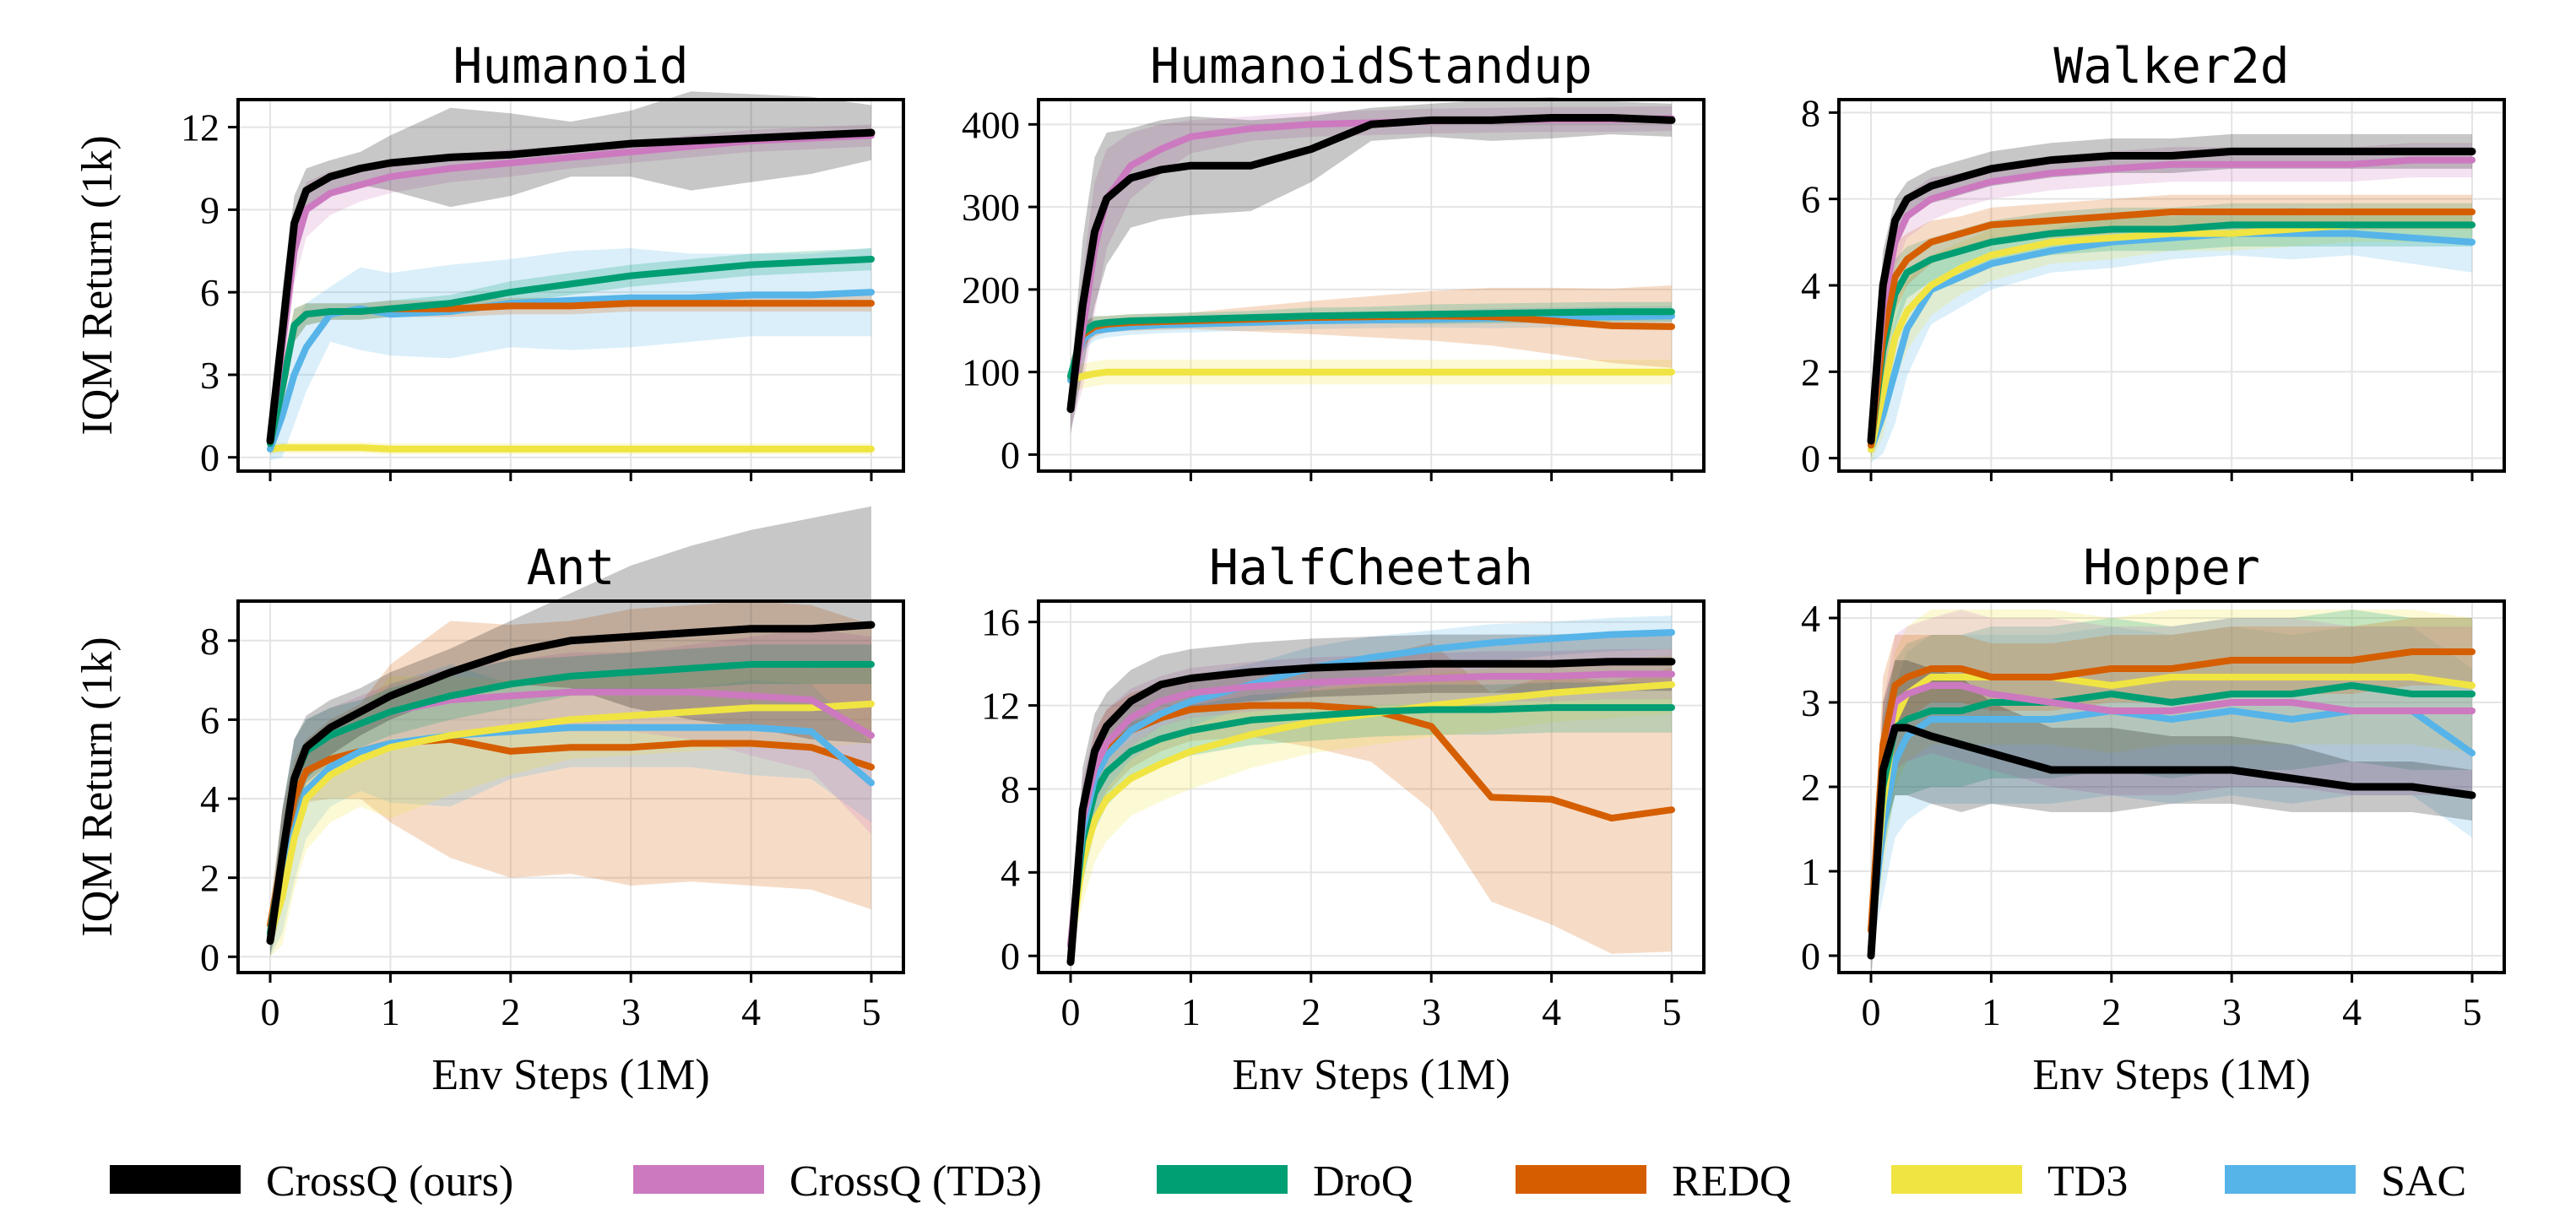 The width and height of the screenshot is (2576, 1225). I want to click on legend-label: DroQ, so click(1363, 1182).